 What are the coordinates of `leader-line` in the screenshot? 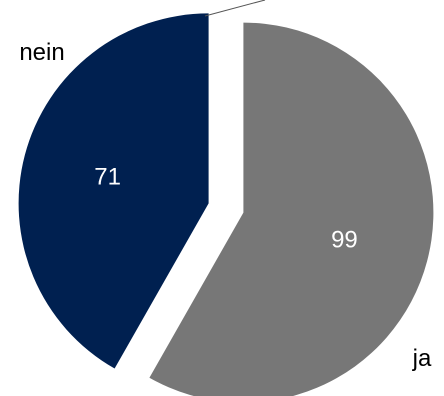 It's located at (235, 8).